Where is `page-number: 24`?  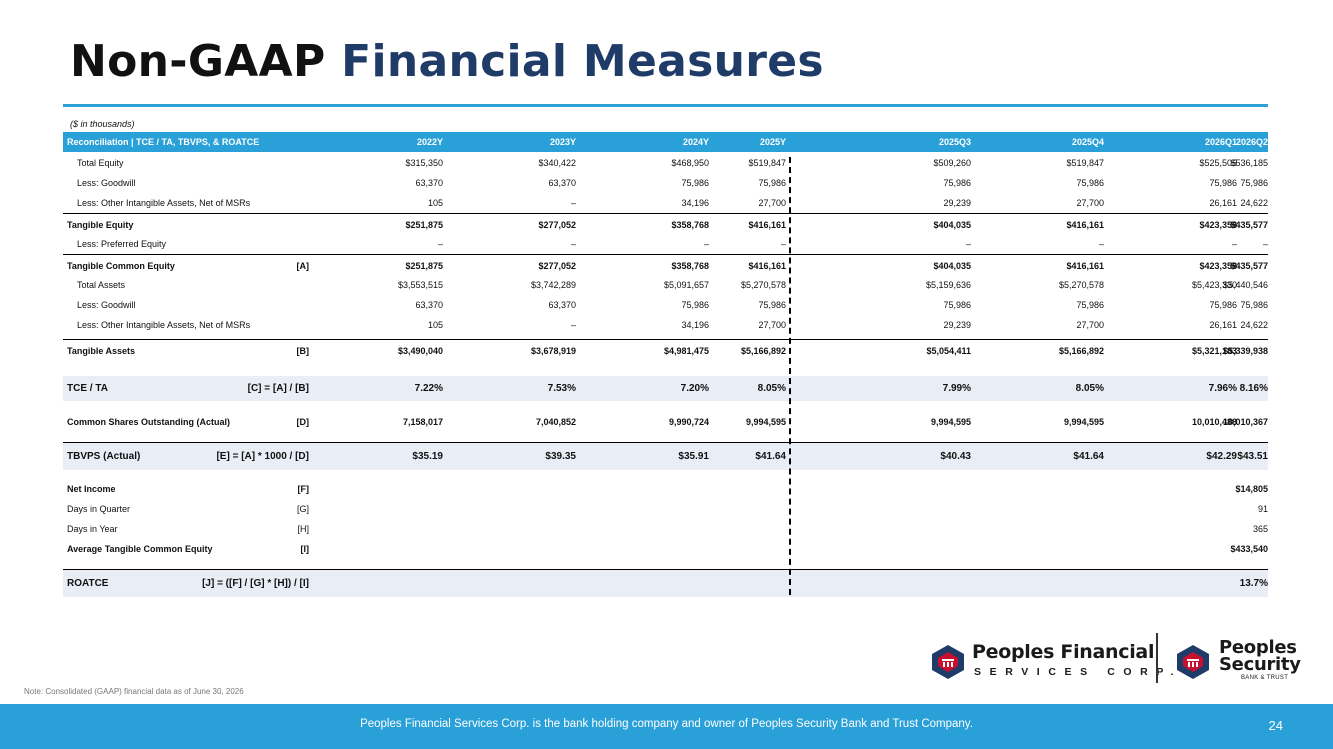
page-number: 24 is located at coordinates (1275, 725).